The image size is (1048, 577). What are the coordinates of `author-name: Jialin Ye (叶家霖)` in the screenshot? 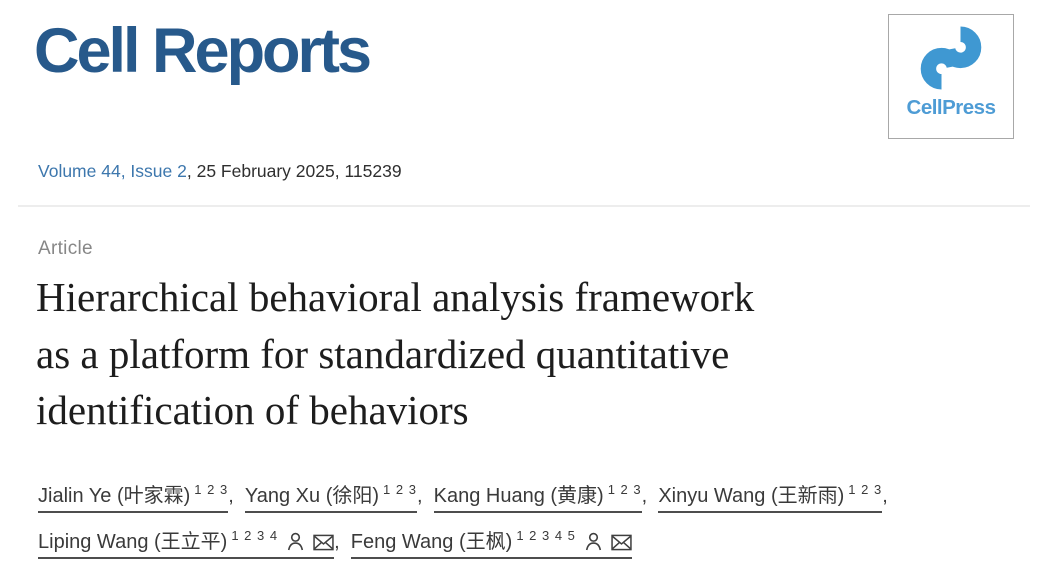 It's located at (114, 495).